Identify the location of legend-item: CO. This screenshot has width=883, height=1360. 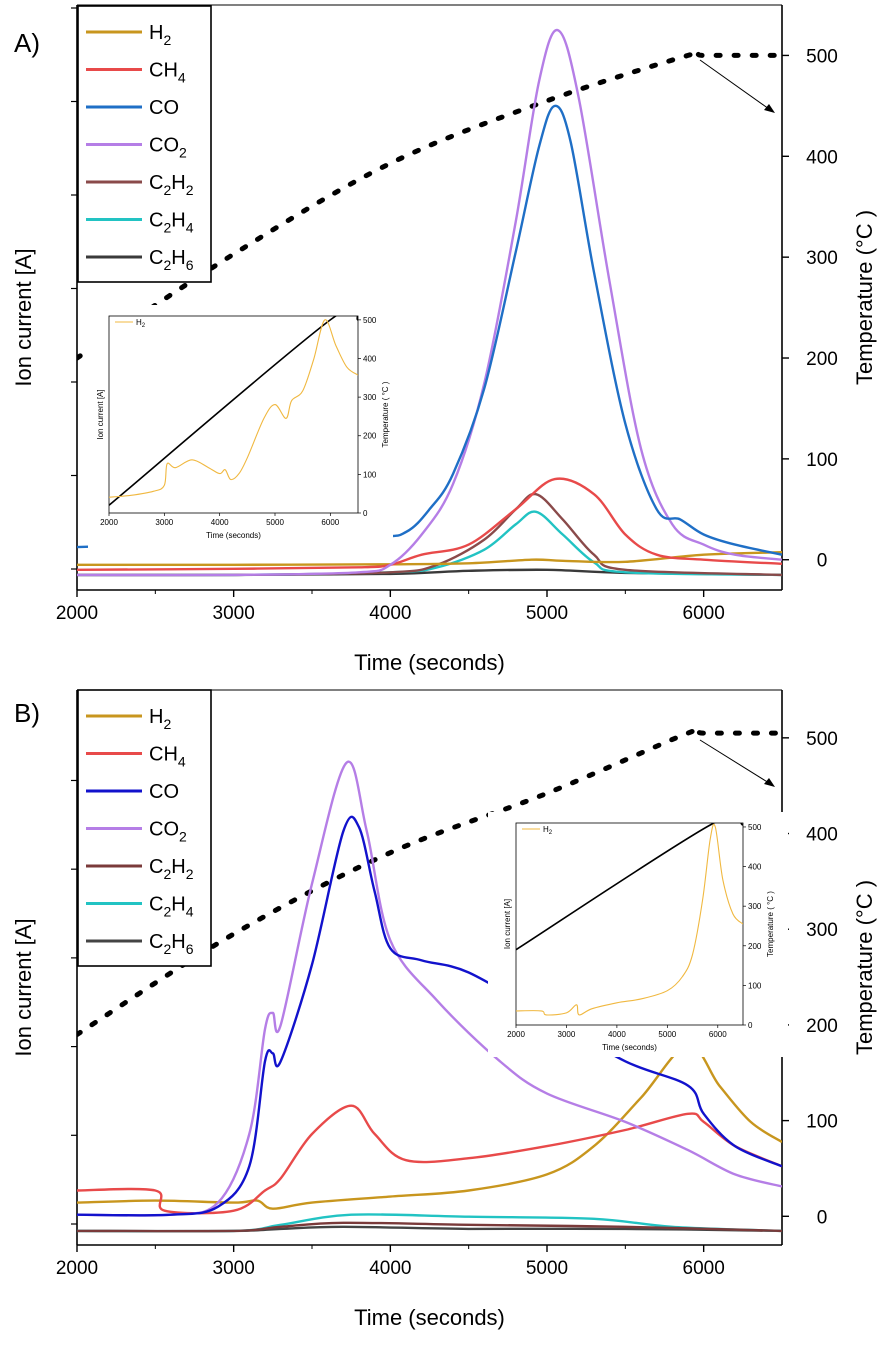
(132, 792).